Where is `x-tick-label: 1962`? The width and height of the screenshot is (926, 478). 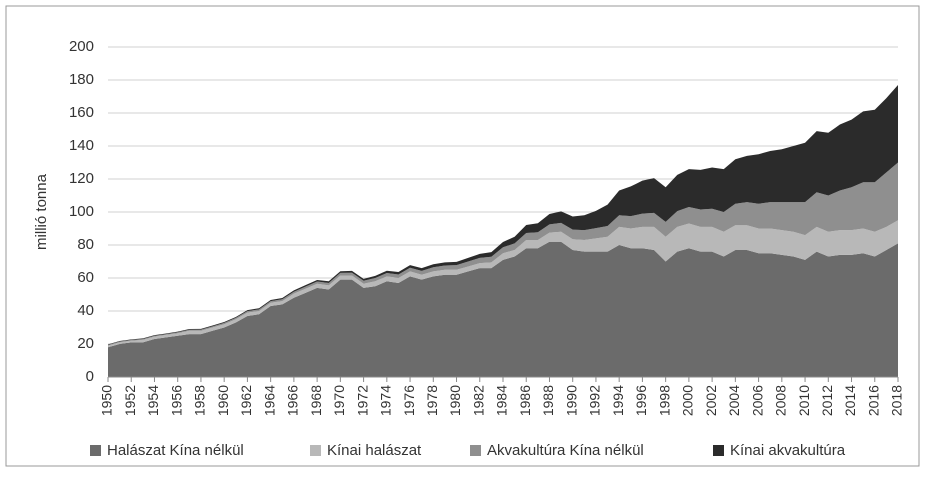 x-tick-label: 1962 is located at coordinates (246, 400).